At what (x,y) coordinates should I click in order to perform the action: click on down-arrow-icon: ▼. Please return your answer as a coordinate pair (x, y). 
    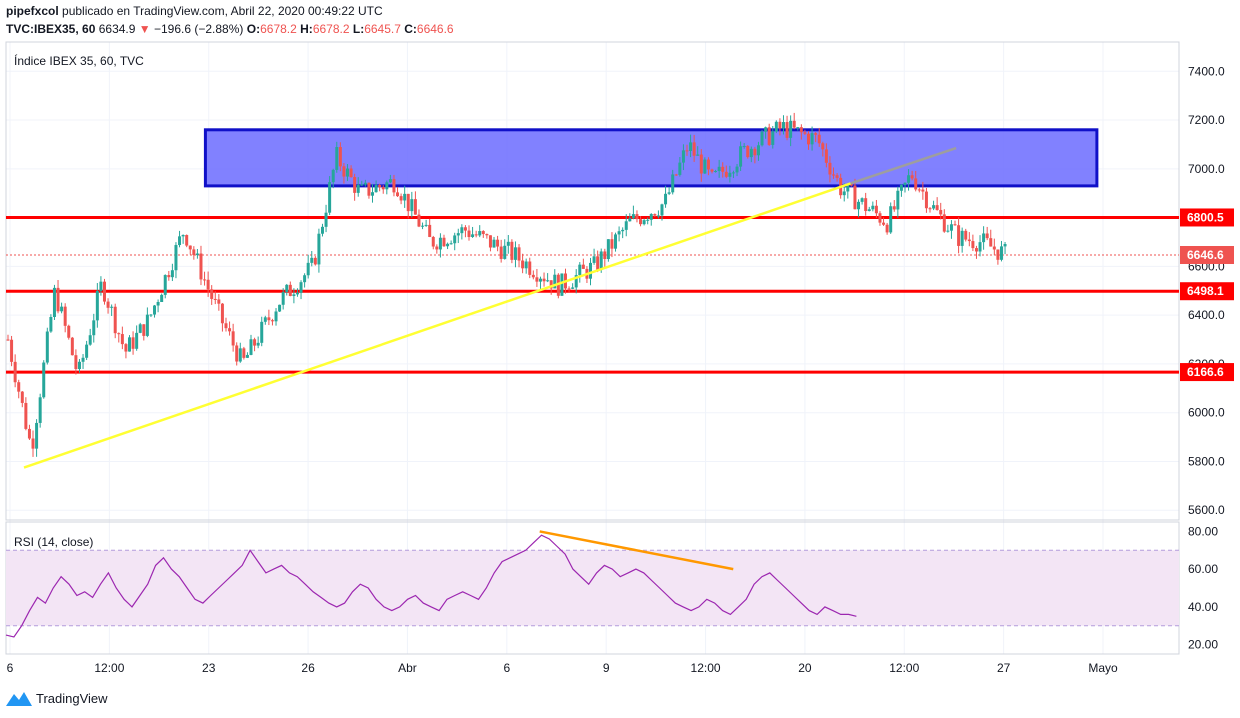
    Looking at the image, I should click on (144, 29).